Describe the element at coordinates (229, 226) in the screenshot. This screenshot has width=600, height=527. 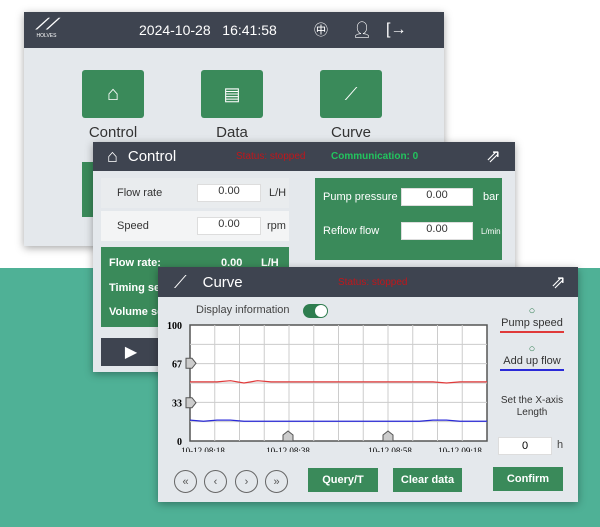
I see `speed-input: 0.00` at that location.